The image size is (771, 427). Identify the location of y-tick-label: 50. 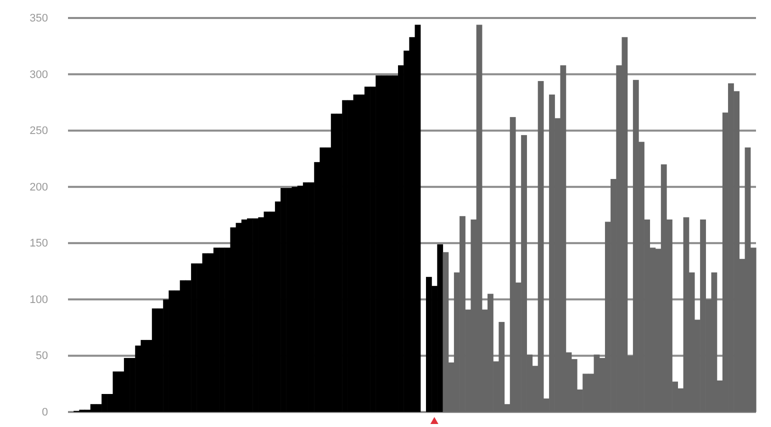
(42, 356).